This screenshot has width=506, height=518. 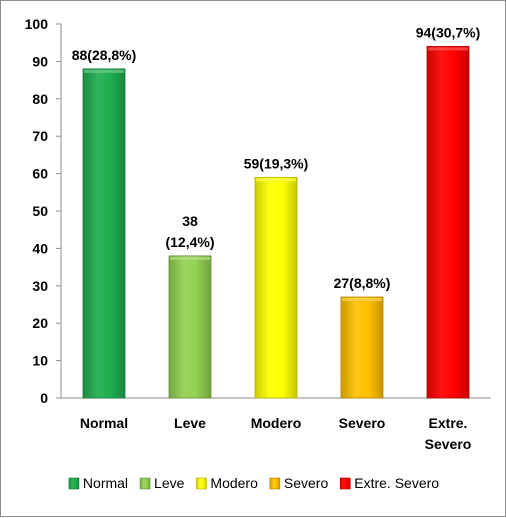 I want to click on legend-item: Severo, so click(x=299, y=483).